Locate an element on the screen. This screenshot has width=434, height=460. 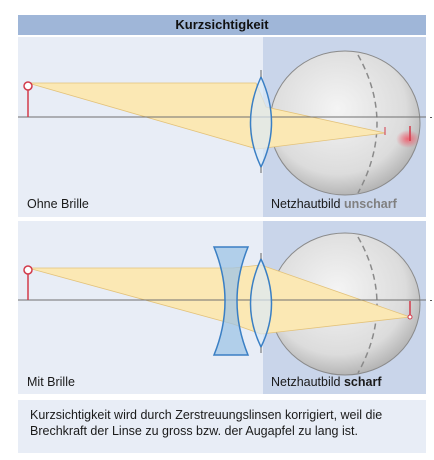
retina-label-state-sharp: scharf is located at coordinates (362, 382).